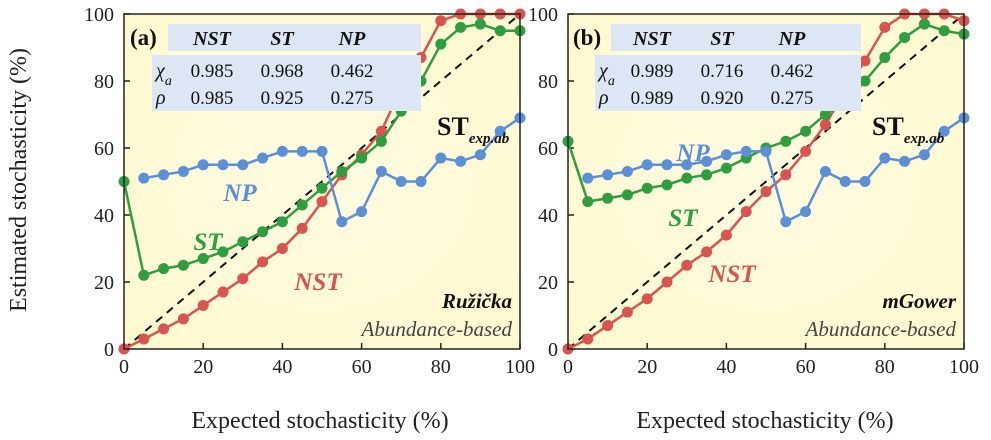 The height and width of the screenshot is (440, 991). What do you see at coordinates (683, 218) in the screenshot?
I see `series-label-st: ST` at bounding box center [683, 218].